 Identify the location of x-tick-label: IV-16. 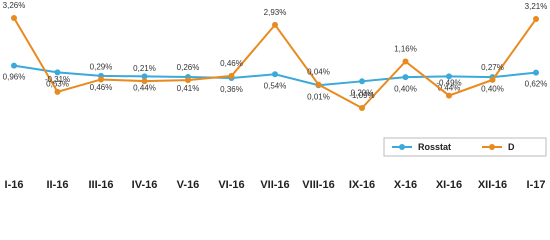
(145, 185).